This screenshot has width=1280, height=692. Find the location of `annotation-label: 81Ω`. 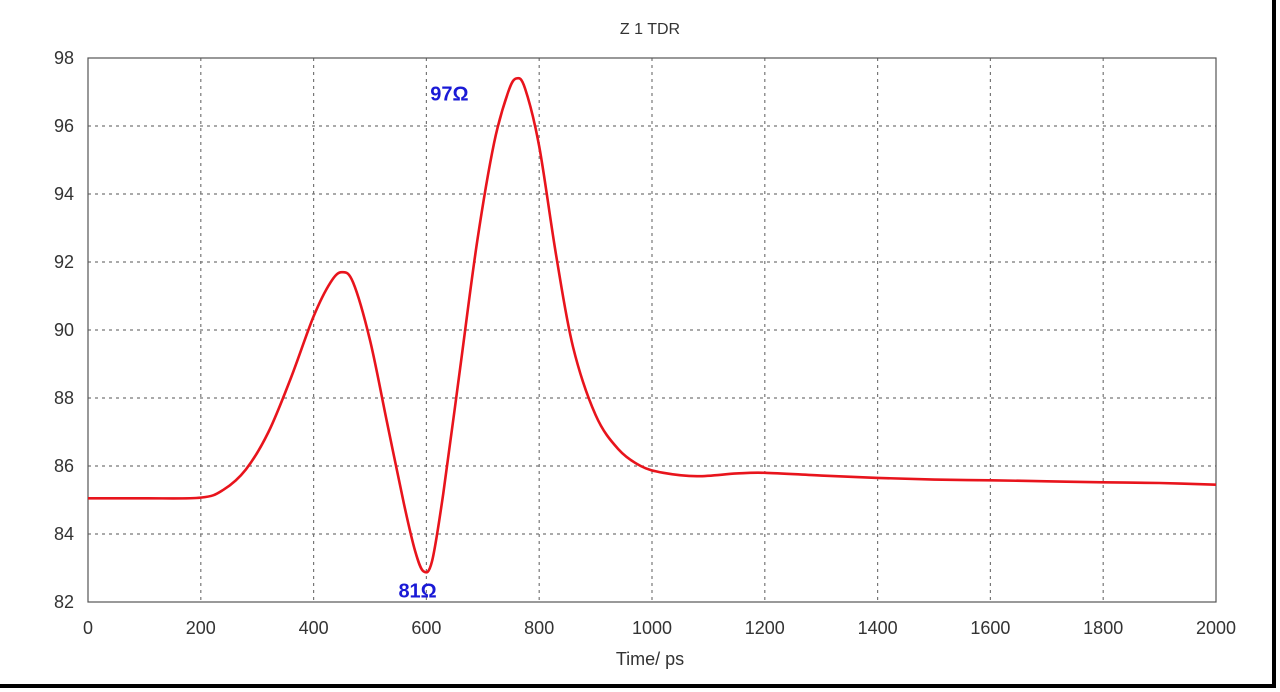

annotation-label: 81Ω is located at coordinates (417, 591).